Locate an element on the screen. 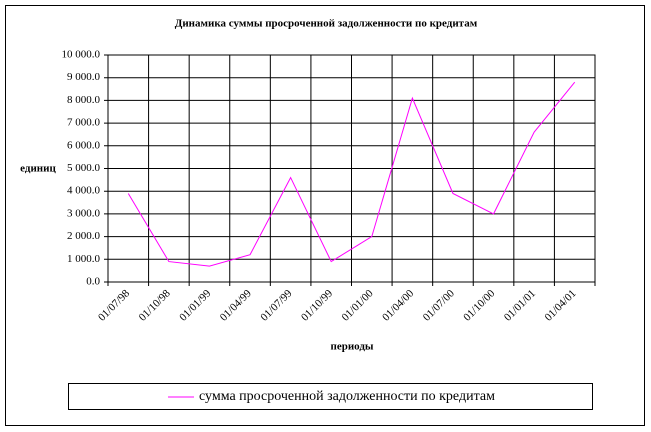  y-tick-label: 0.0 is located at coordinates (93, 282).